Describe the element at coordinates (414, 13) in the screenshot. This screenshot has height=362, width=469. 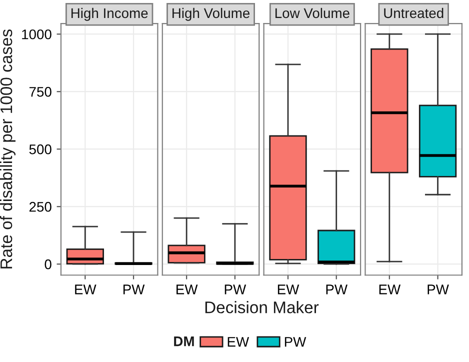
I see `chart-title: Untreated` at that location.